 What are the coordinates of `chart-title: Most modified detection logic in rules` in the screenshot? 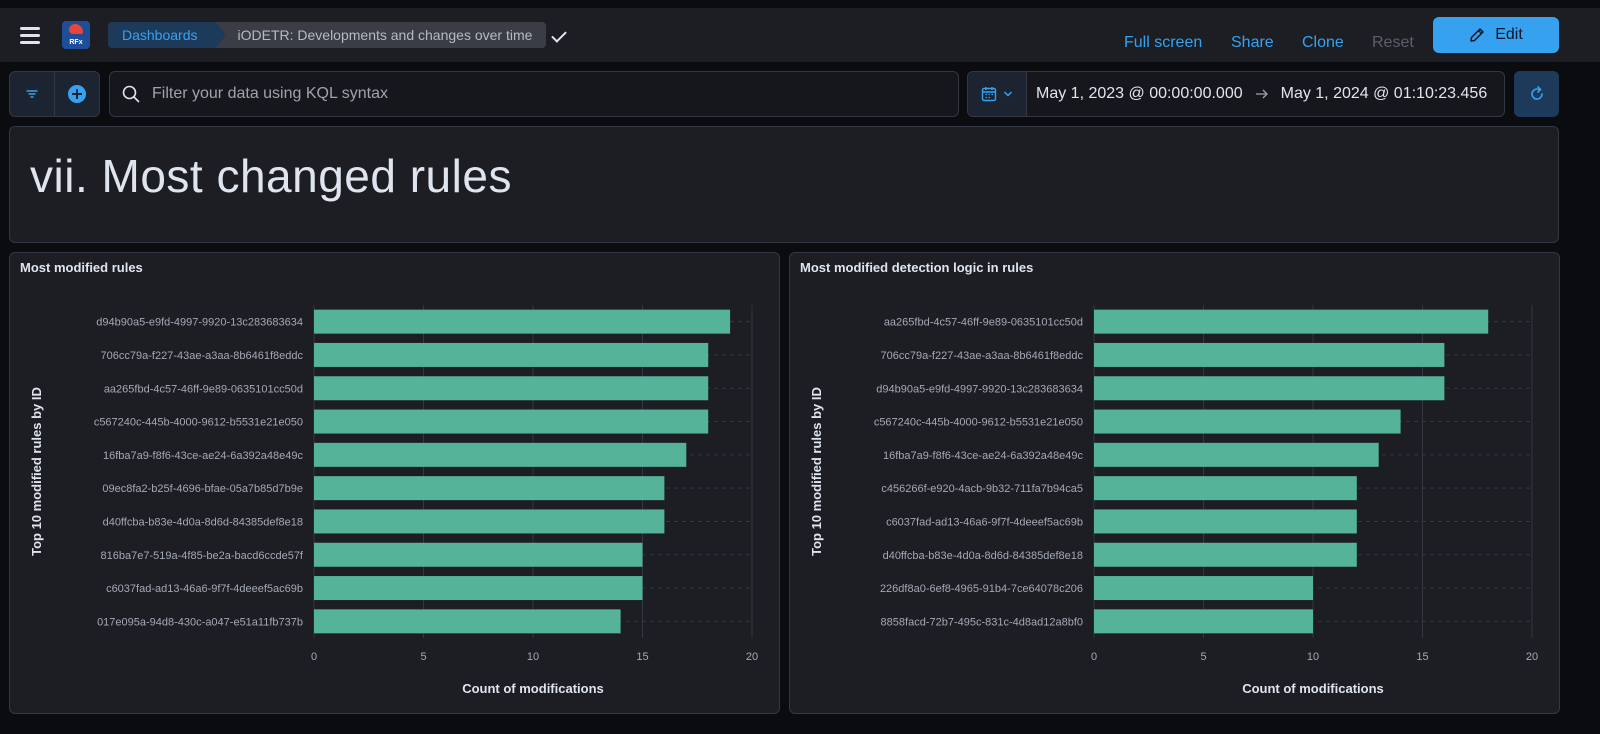 It's located at (917, 267).